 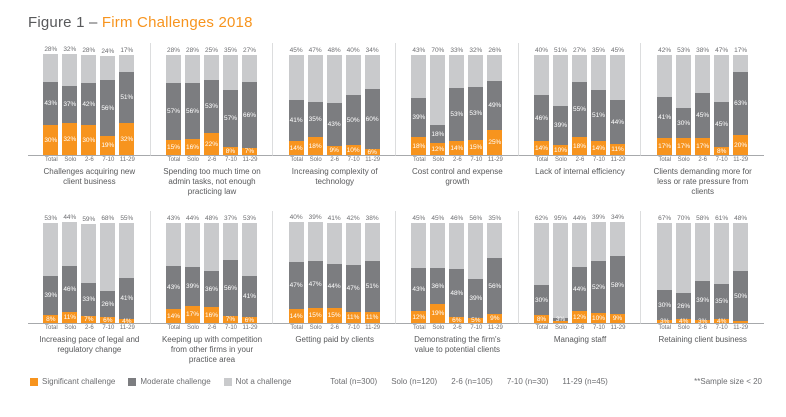 What do you see at coordinates (108, 108) in the screenshot?
I see `moderate-challenge-value: 56%` at bounding box center [108, 108].